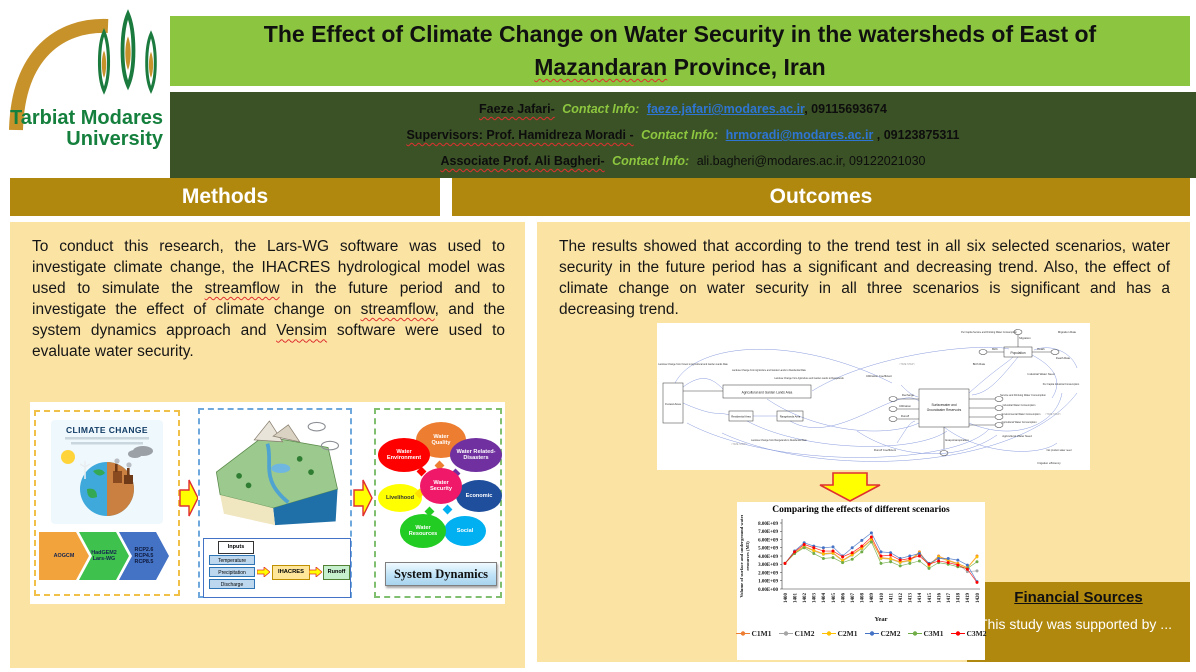 The height and width of the screenshot is (672, 1196). Describe the element at coordinates (957, 440) in the screenshot. I see `svg-text: Evapotranspiration` at that location.